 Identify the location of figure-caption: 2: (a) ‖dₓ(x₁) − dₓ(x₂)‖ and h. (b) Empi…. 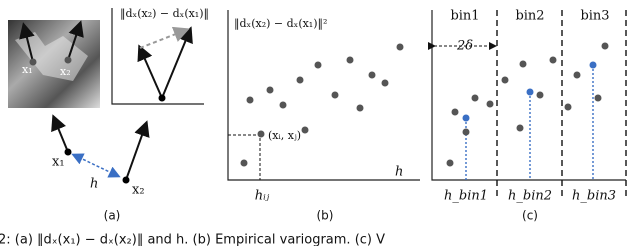
(192, 239).